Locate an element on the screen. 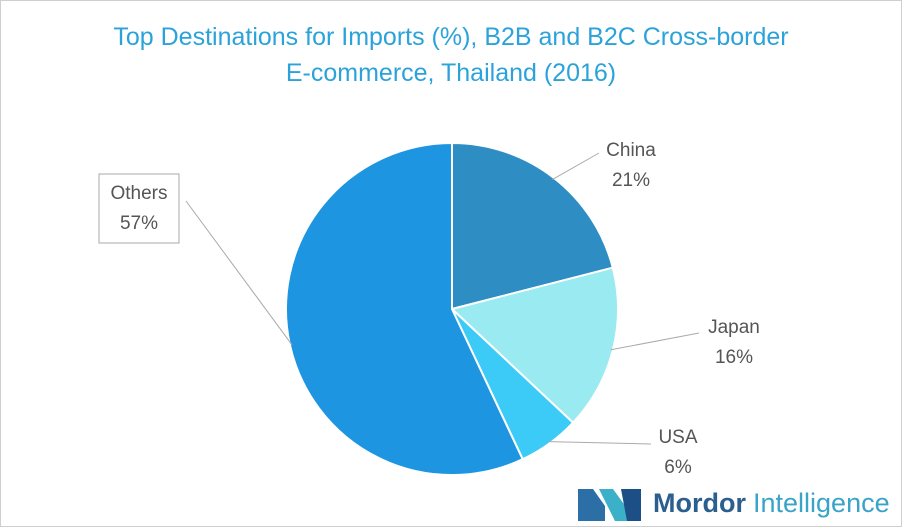  slice-label: USA is located at coordinates (677, 437).